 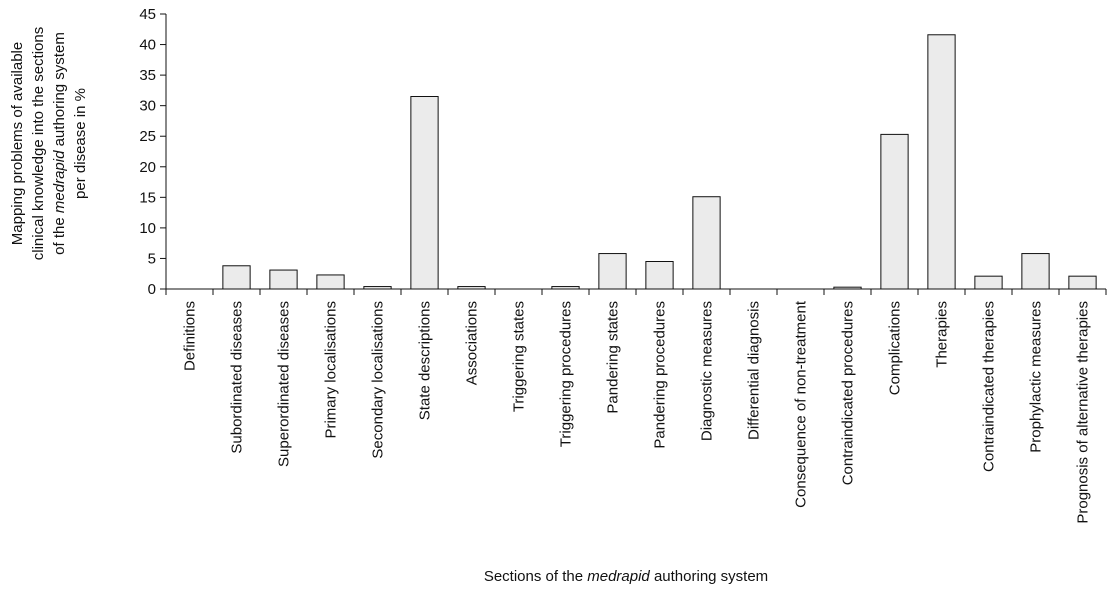 I want to click on y-axis-title-line: per disease in %, so click(x=80, y=143).